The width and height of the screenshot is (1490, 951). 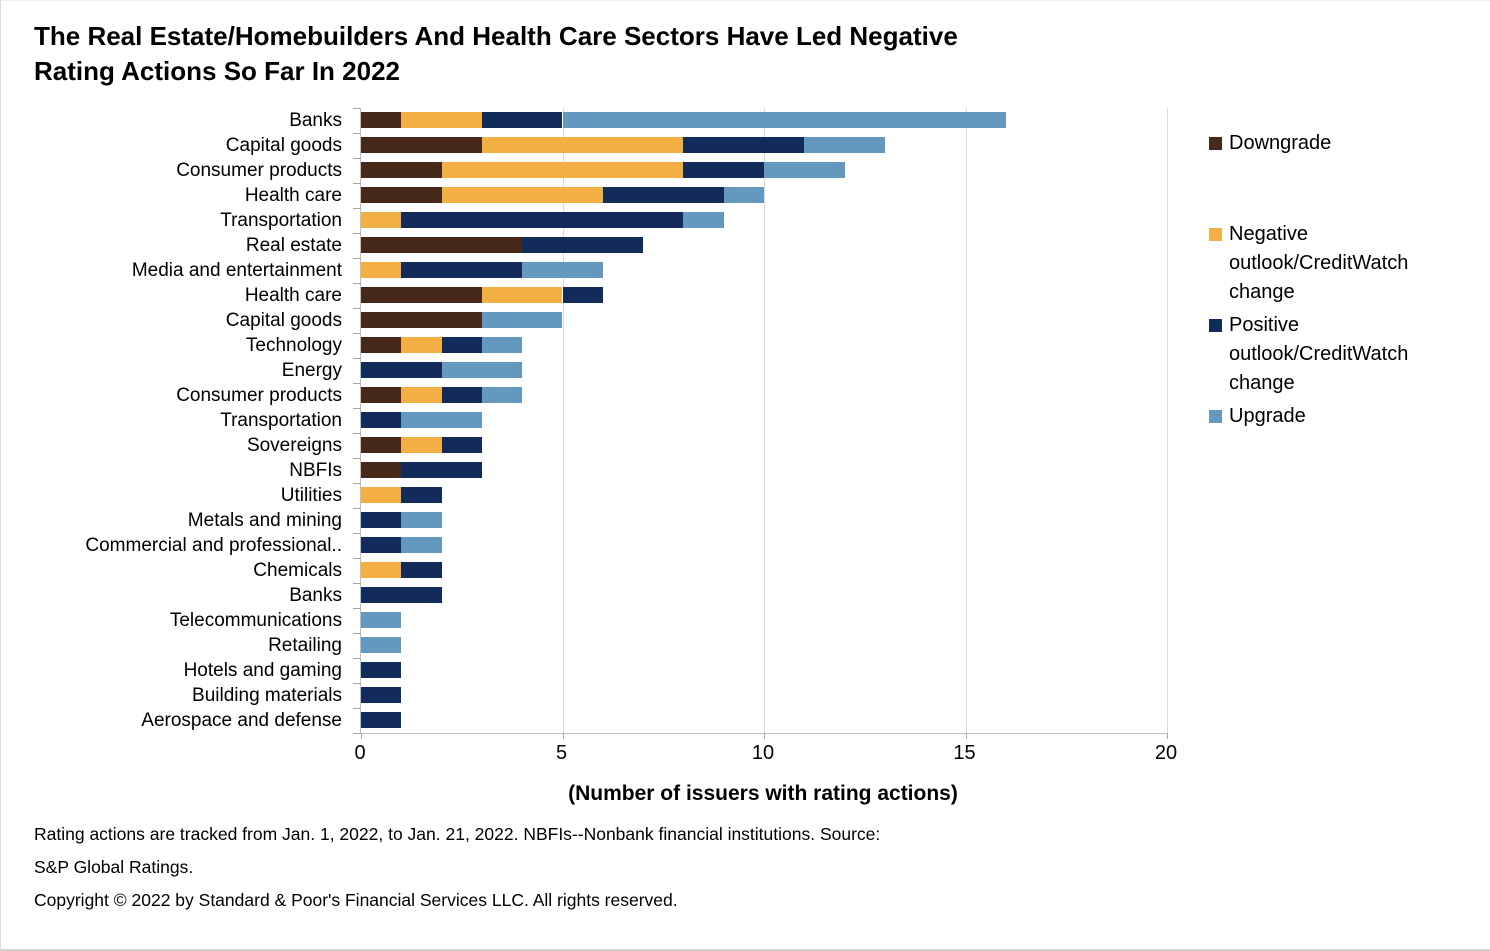 I want to click on category-label: Hotels and gaming, so click(x=262, y=670).